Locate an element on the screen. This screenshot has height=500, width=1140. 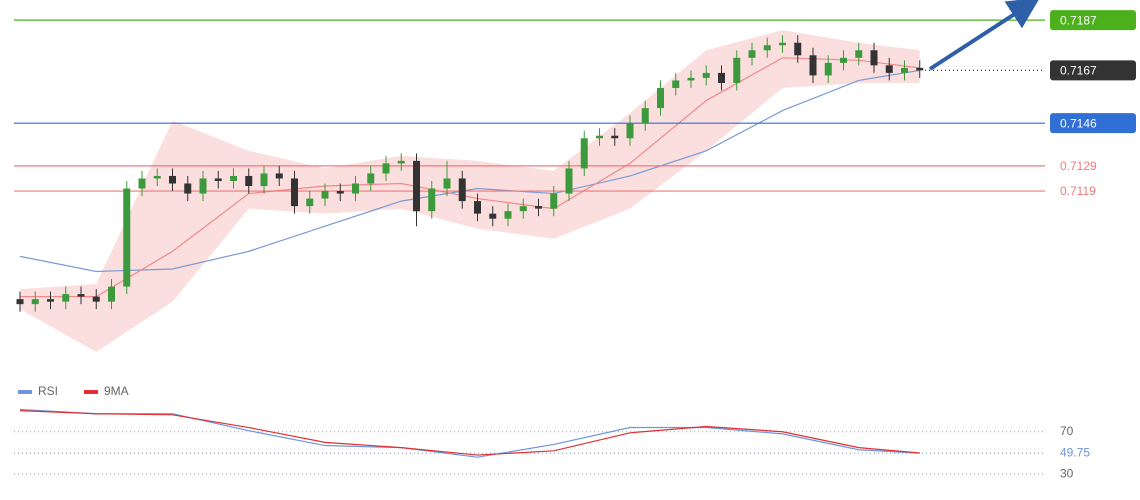
current-label: 49.75 is located at coordinates (1075, 452).